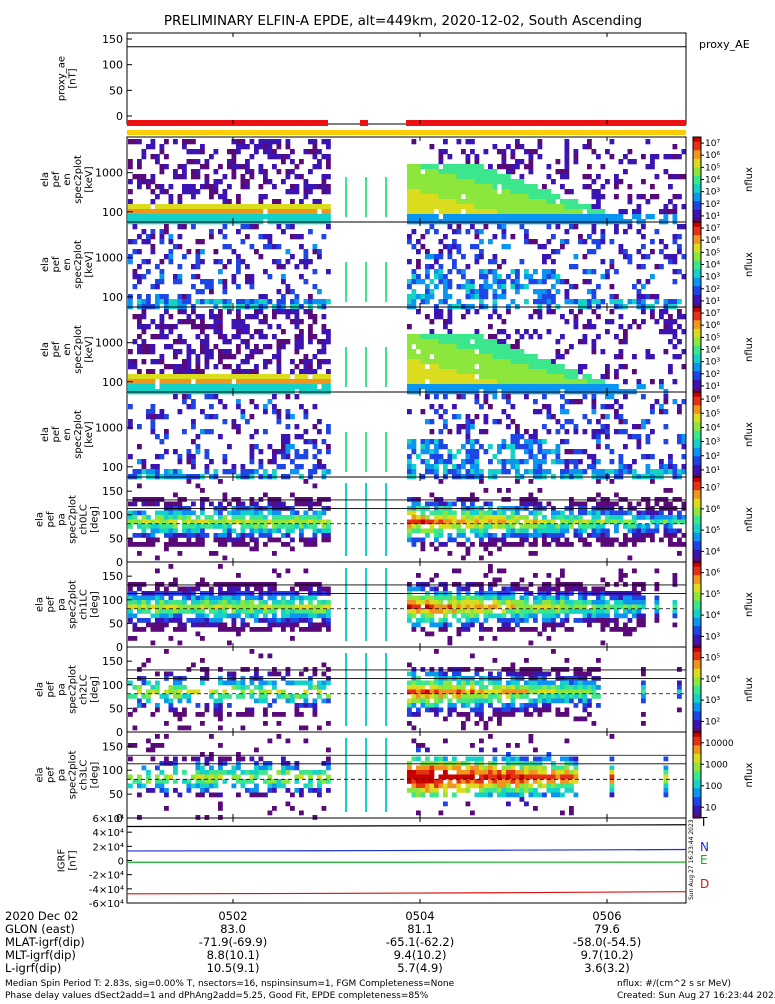 The height and width of the screenshot is (1004, 775). I want to click on heatmap-spike, so click(386, 452).